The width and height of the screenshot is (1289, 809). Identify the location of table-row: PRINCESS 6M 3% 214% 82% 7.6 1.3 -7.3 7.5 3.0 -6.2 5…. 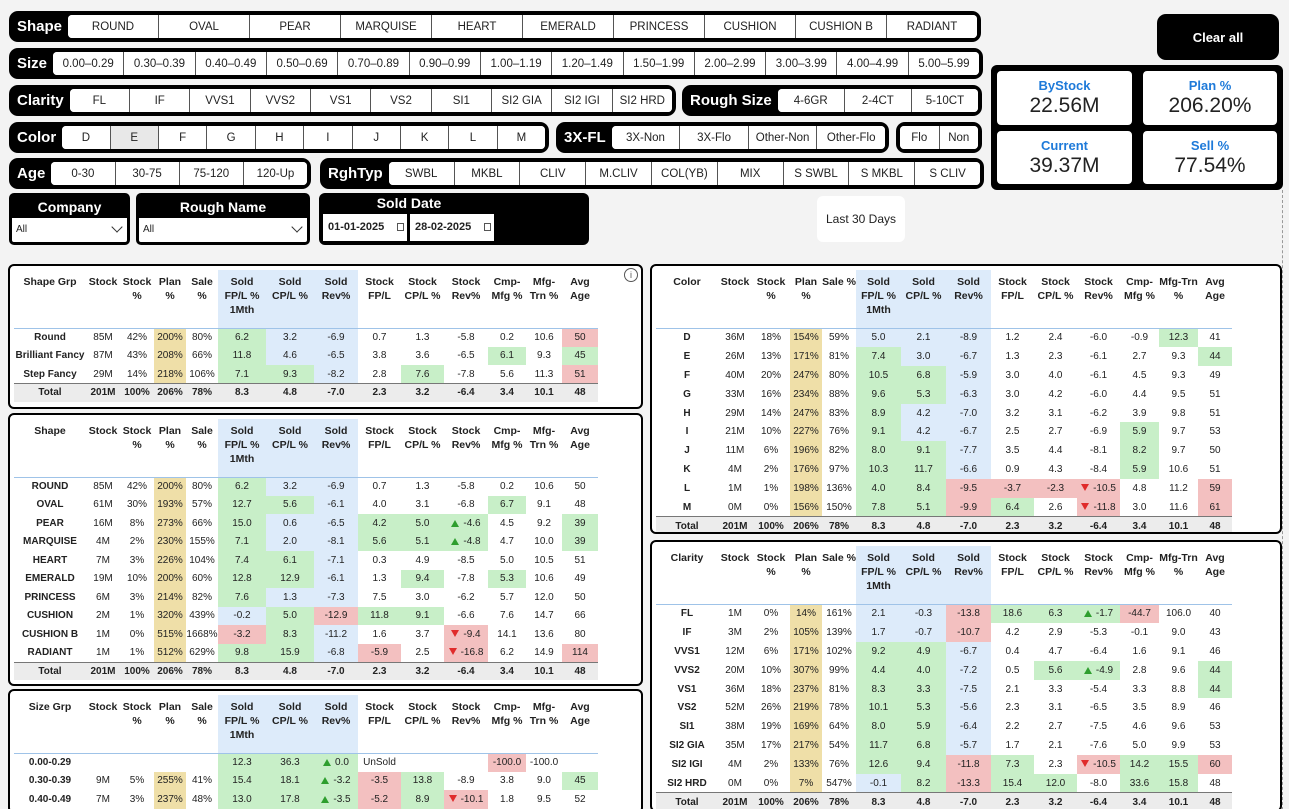
(306, 597).